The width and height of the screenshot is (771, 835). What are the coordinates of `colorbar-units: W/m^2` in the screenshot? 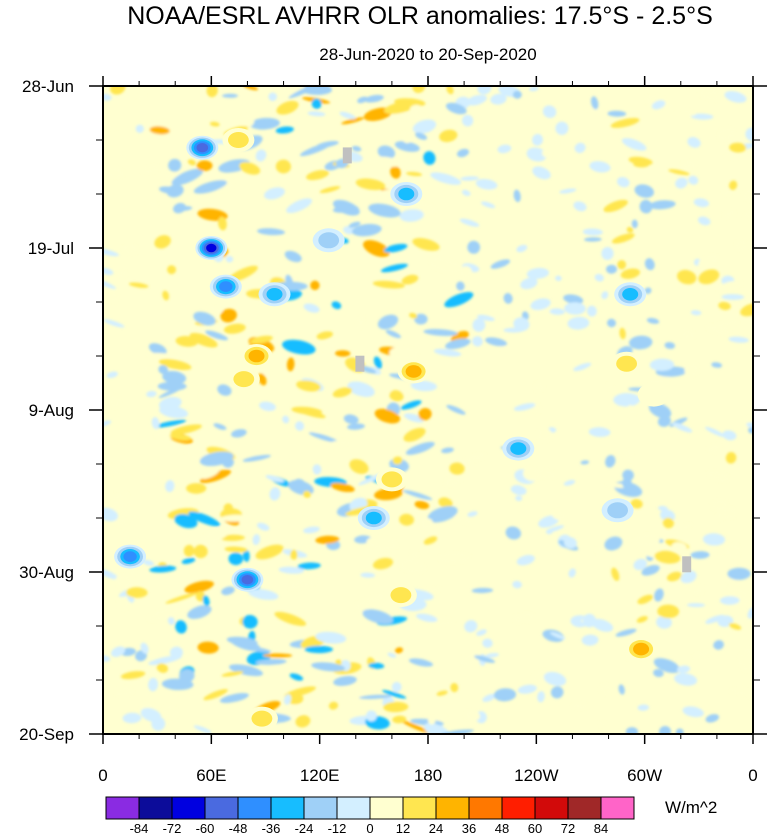 It's located at (691, 807).